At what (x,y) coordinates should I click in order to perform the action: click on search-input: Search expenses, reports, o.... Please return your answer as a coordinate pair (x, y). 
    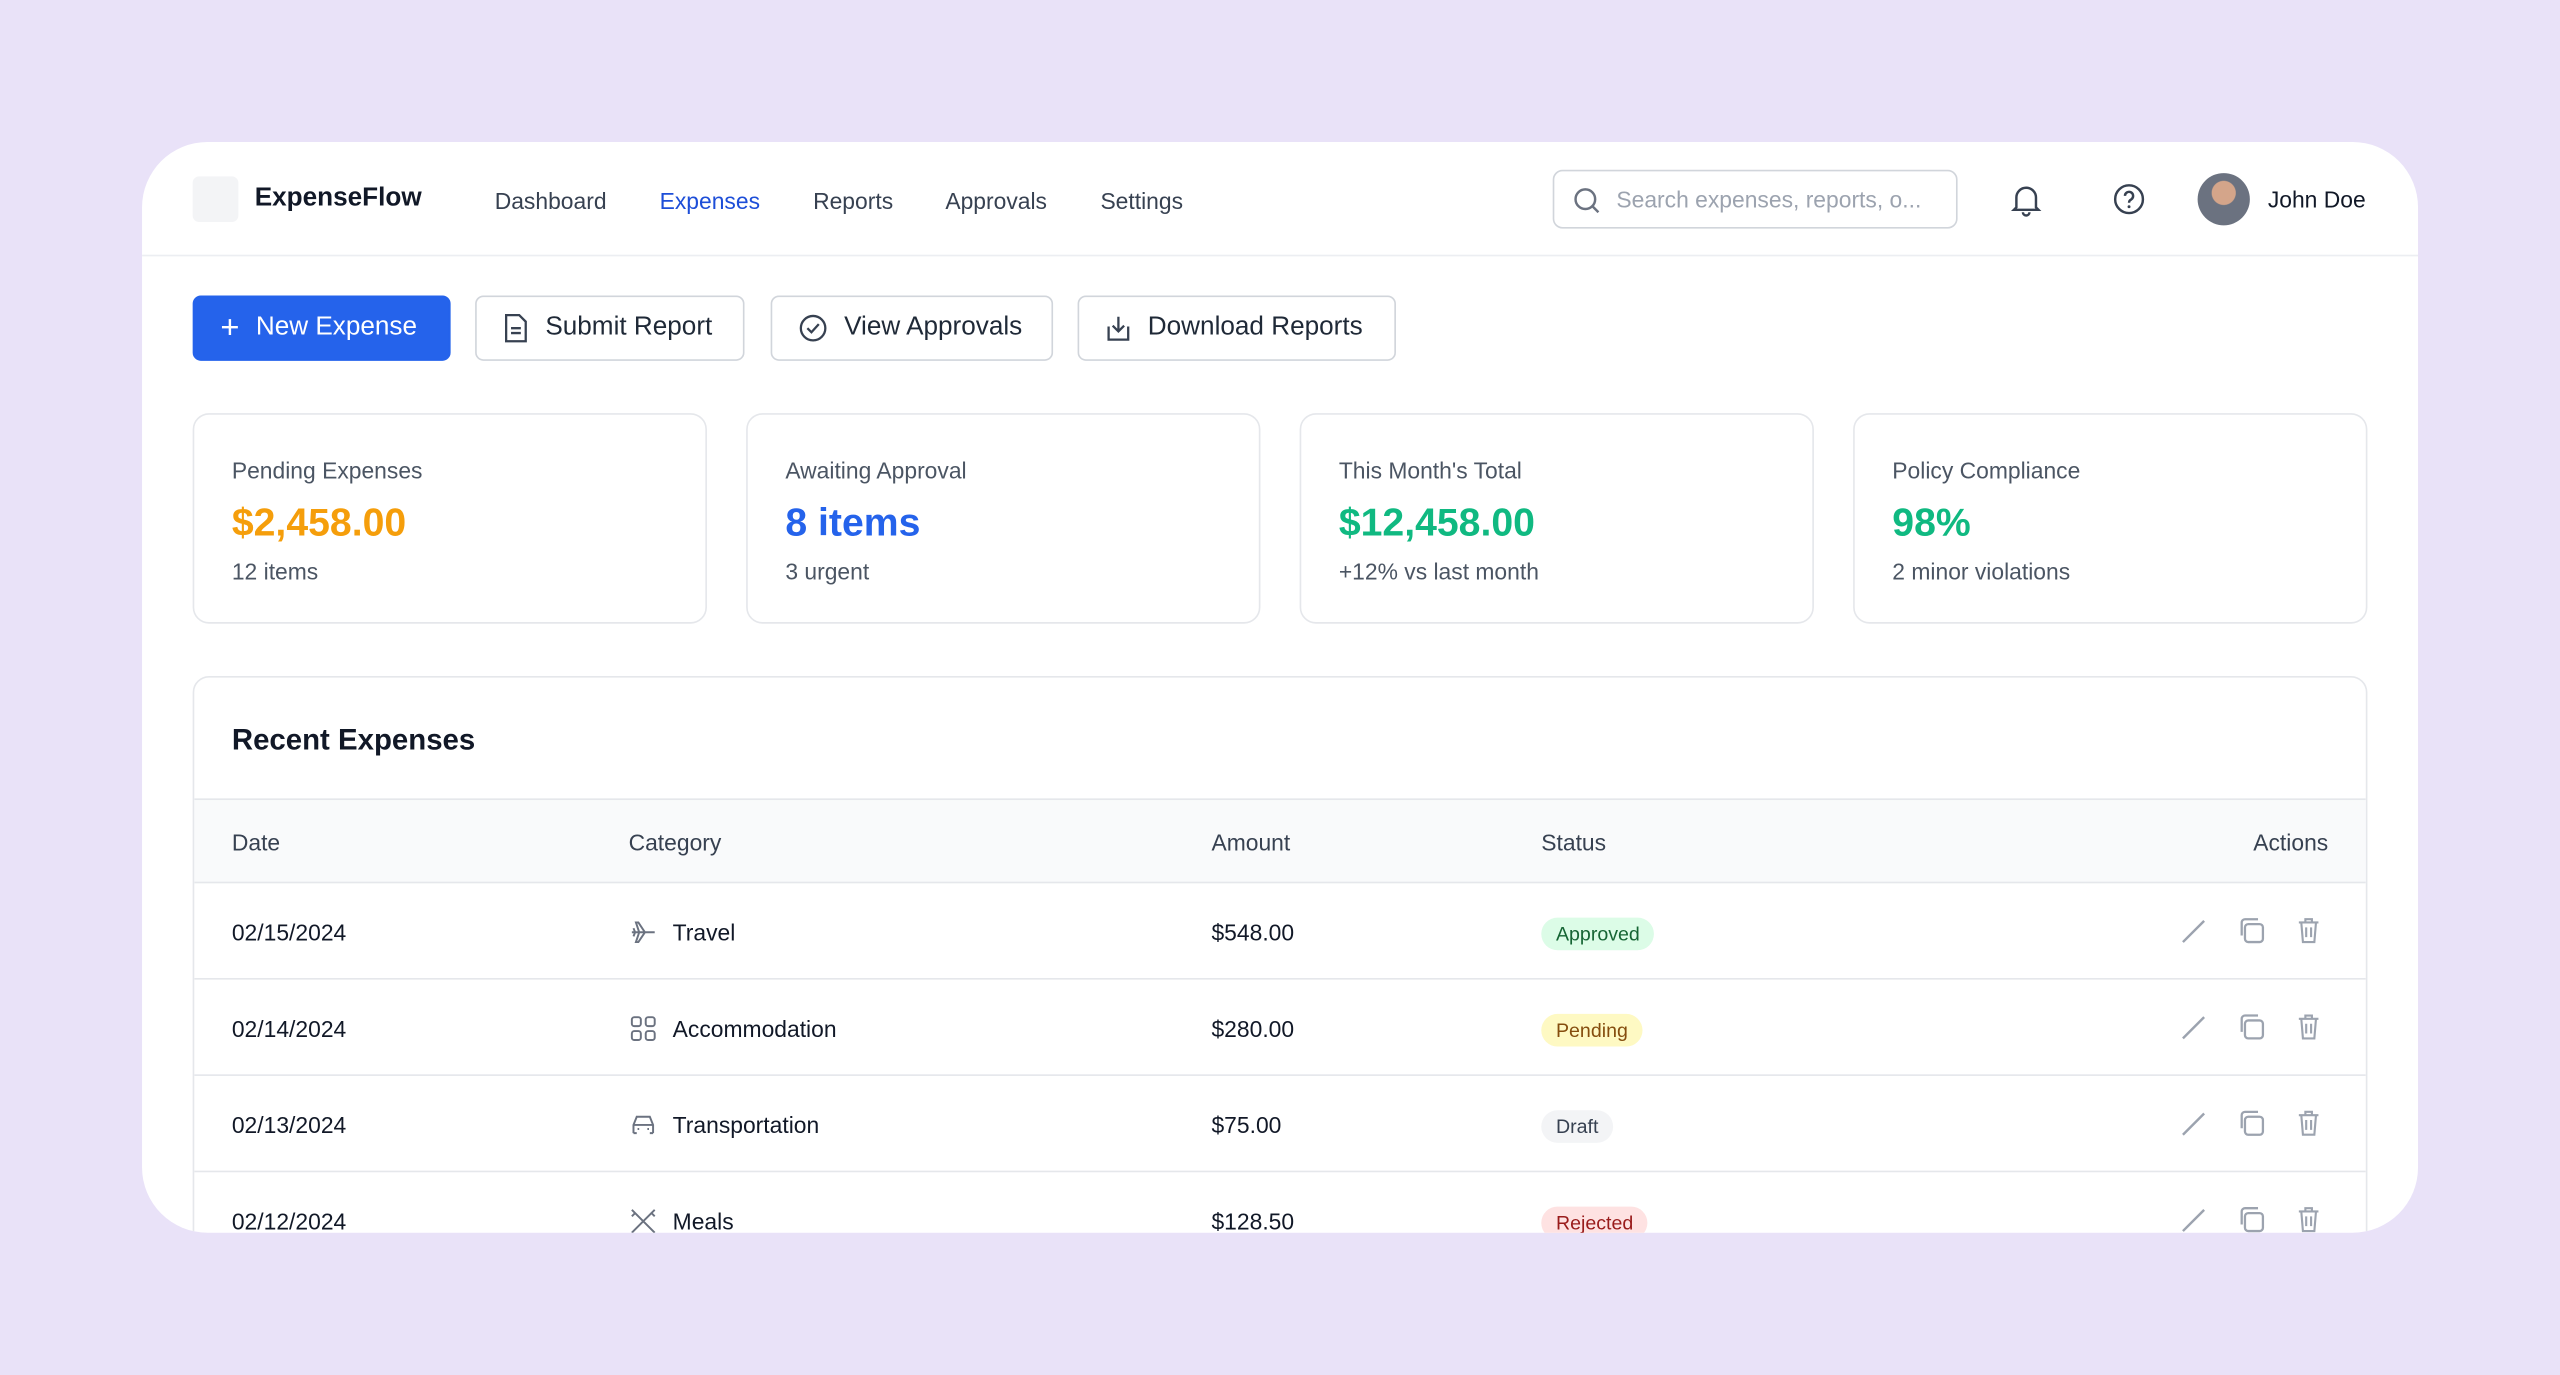
    Looking at the image, I should click on (1755, 199).